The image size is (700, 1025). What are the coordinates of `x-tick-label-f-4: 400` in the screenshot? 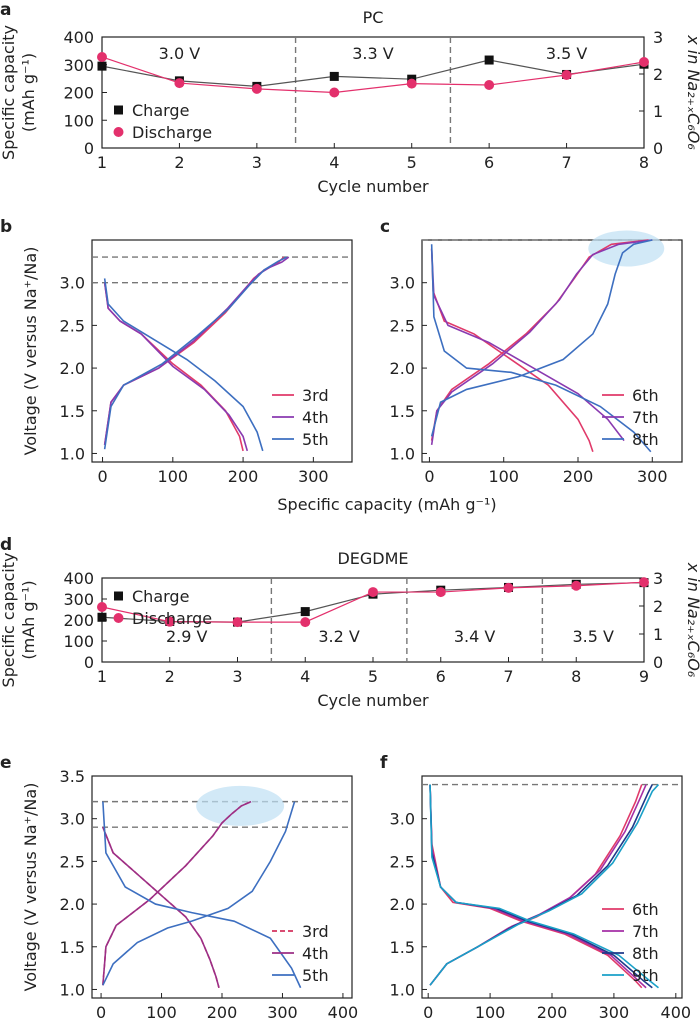 It's located at (676, 1012).